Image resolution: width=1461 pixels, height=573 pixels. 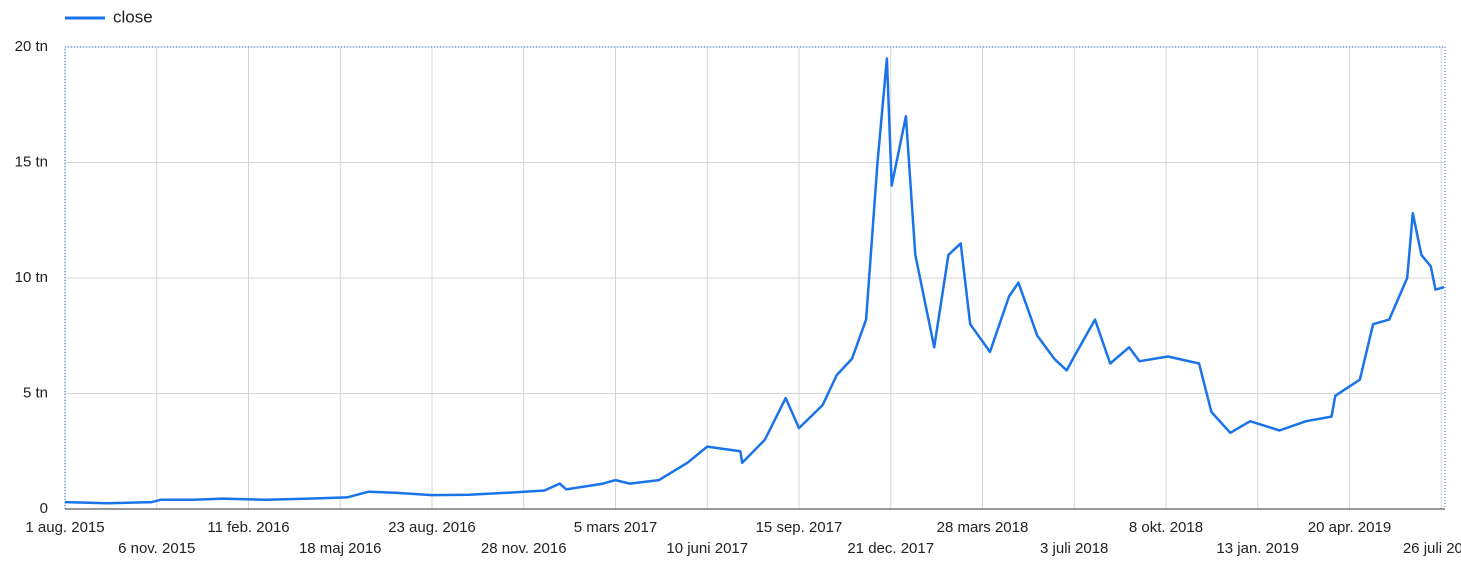 What do you see at coordinates (340, 548) in the screenshot?
I see `x-tick-label: 18 maj 2016` at bounding box center [340, 548].